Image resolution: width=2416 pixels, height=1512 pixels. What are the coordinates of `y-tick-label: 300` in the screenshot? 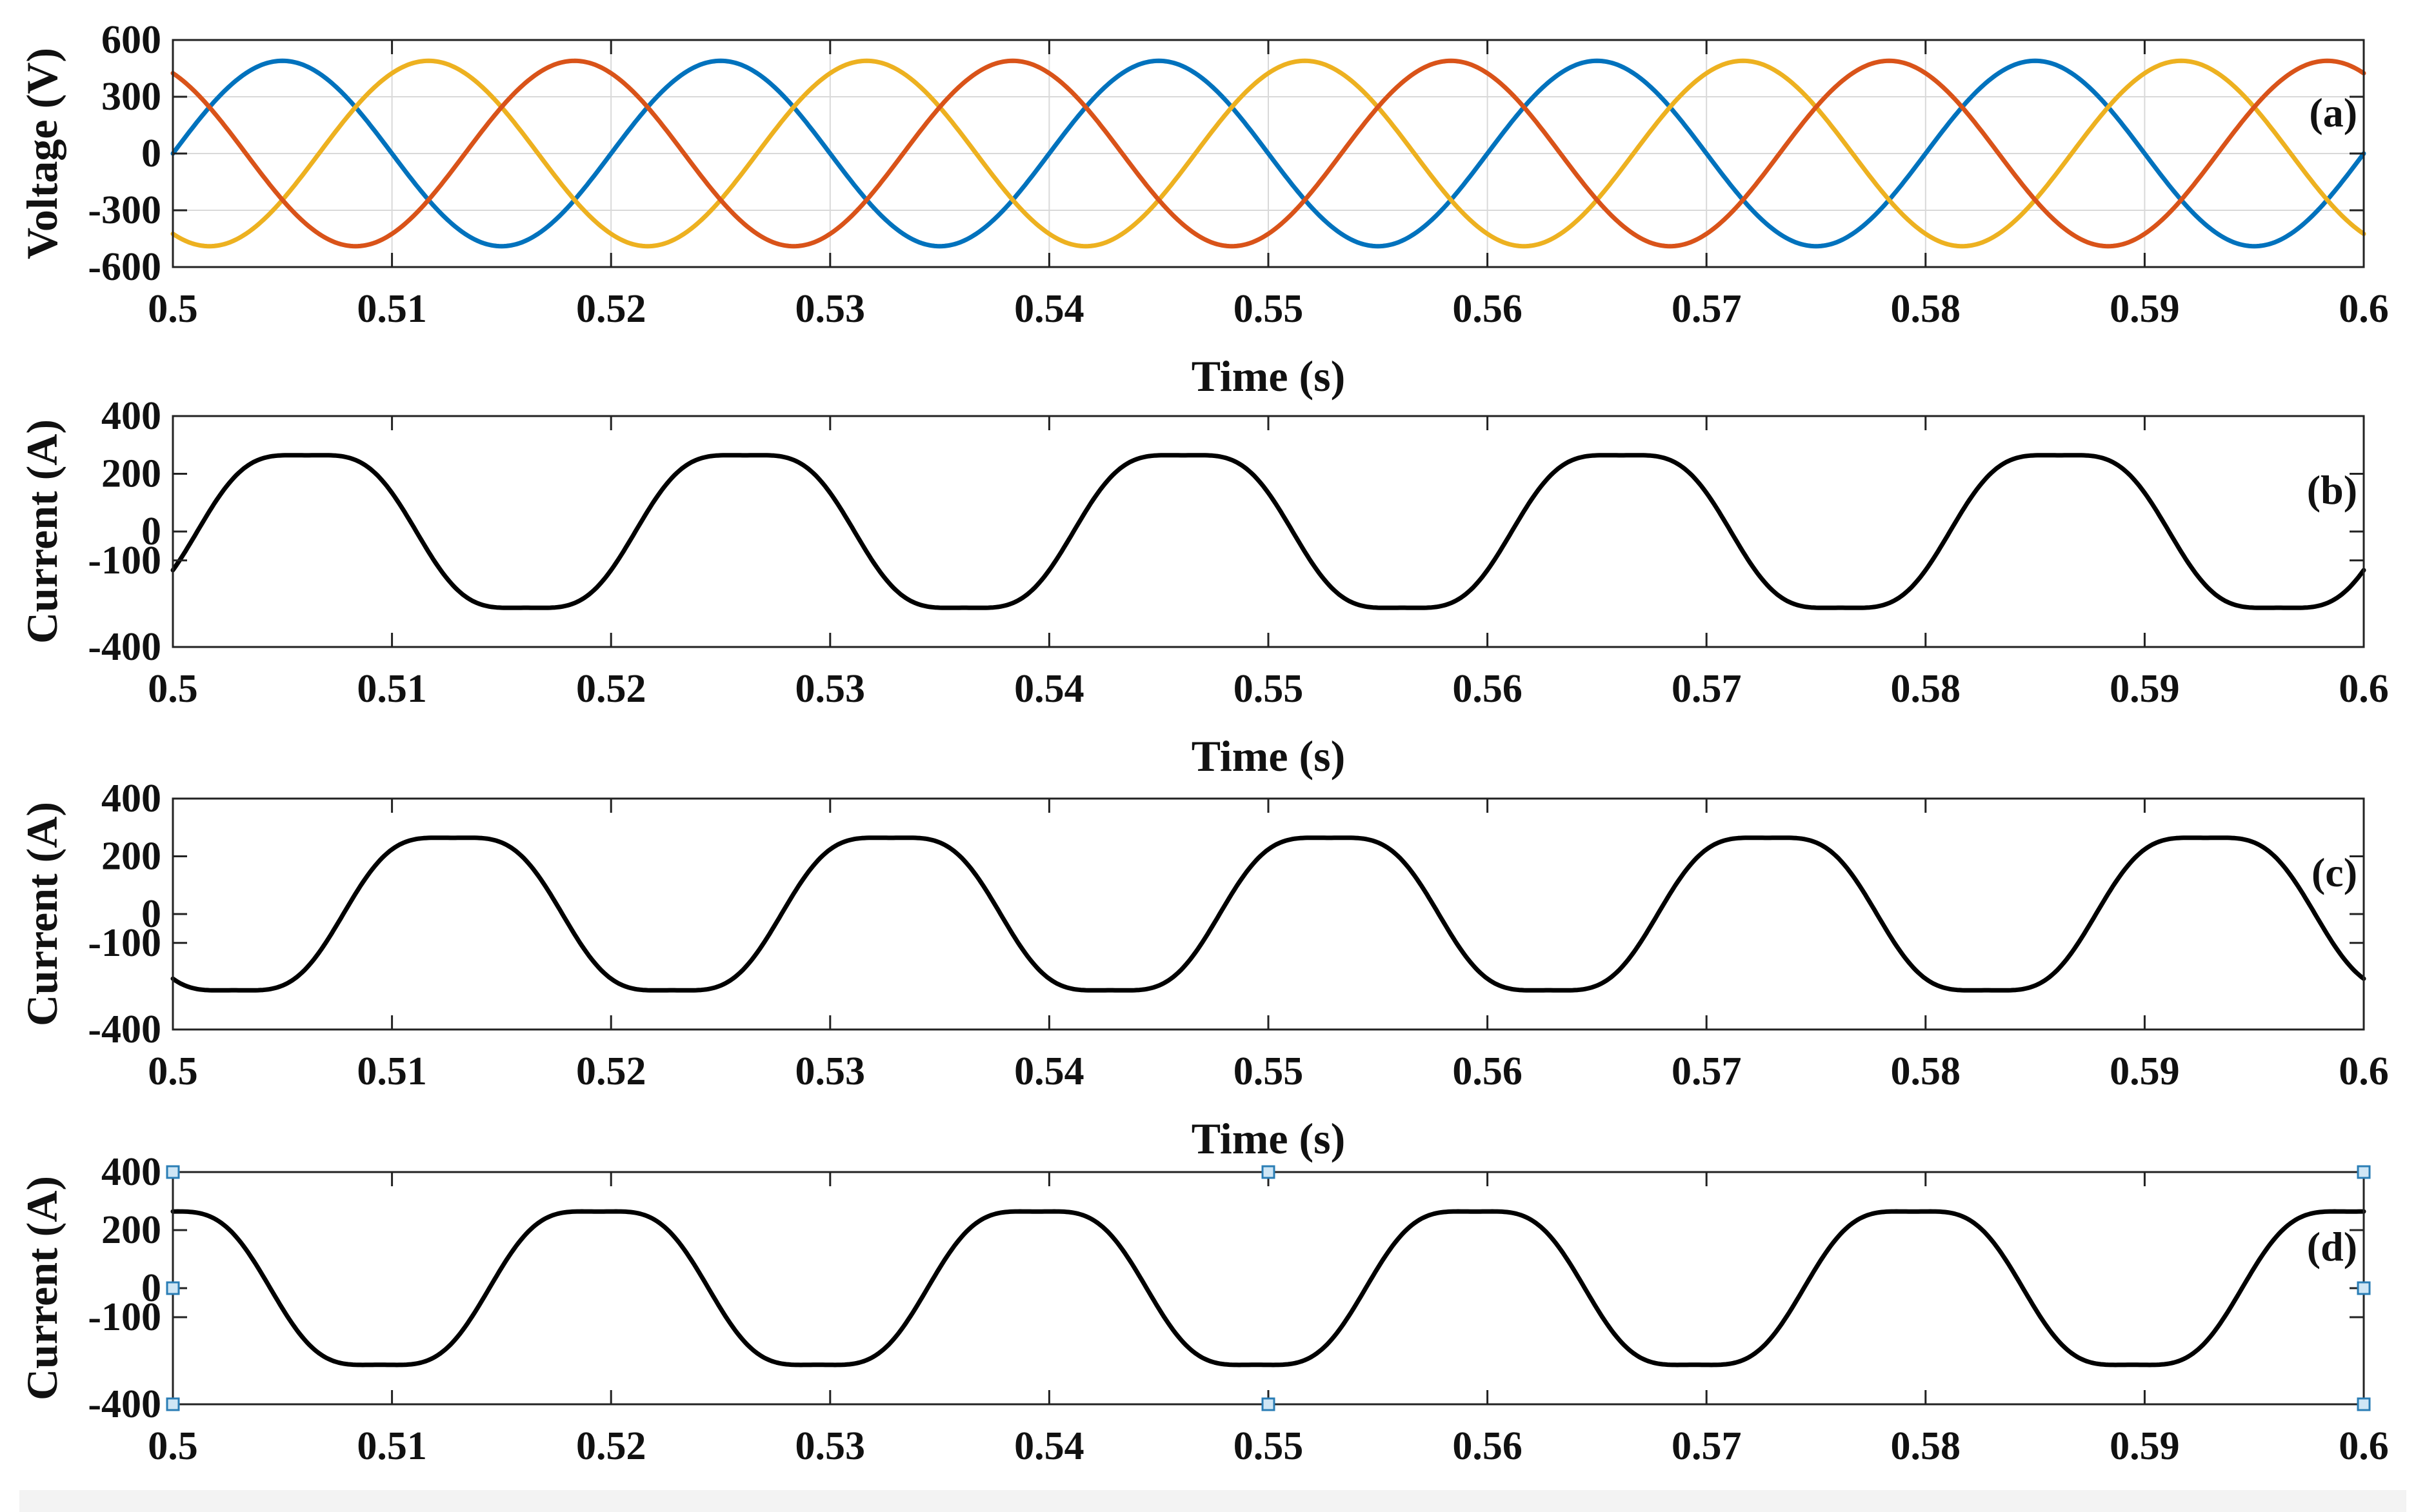 It's located at (131, 97).